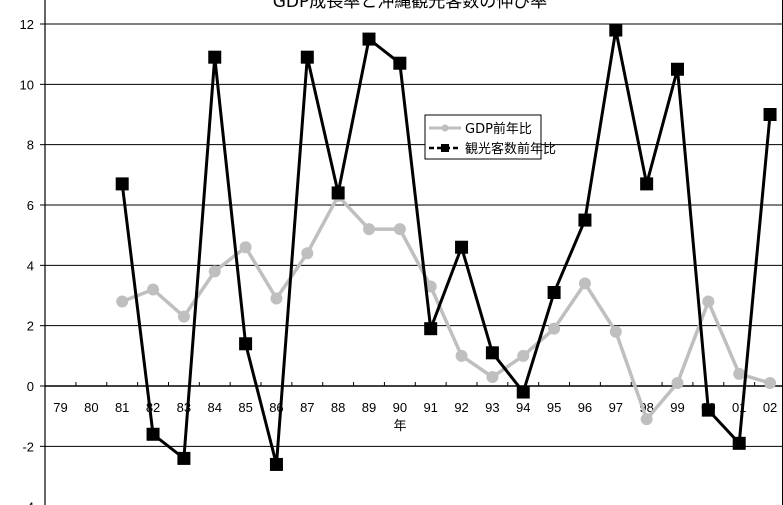  Describe the element at coordinates (770, 407) in the screenshot. I see `x-tick-label: 02` at that location.